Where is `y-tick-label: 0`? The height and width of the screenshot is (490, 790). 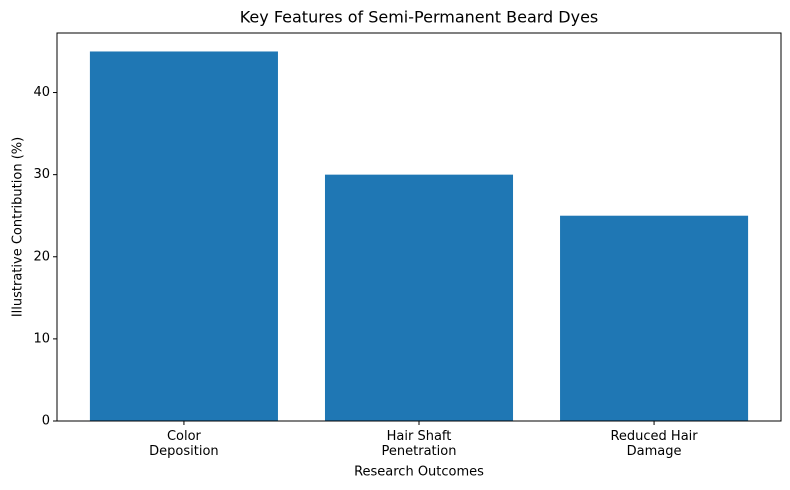 y-tick-label: 0 is located at coordinates (46, 421).